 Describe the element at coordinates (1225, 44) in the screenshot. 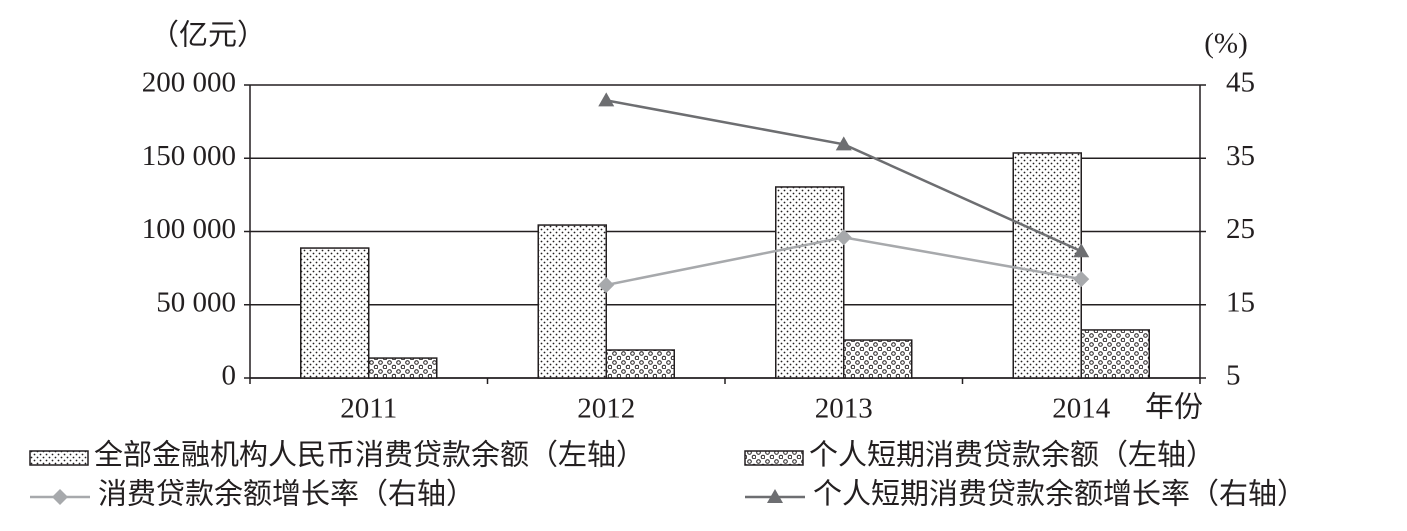

I see `y2-axis-unit: (%)` at that location.